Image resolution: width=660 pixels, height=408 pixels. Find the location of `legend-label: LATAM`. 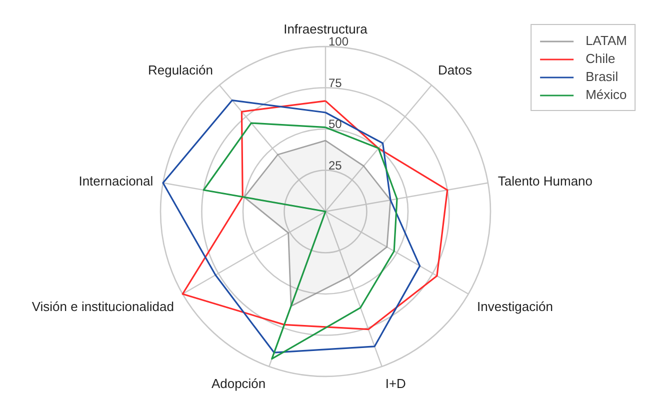

legend-label: LATAM is located at coordinates (606, 40).